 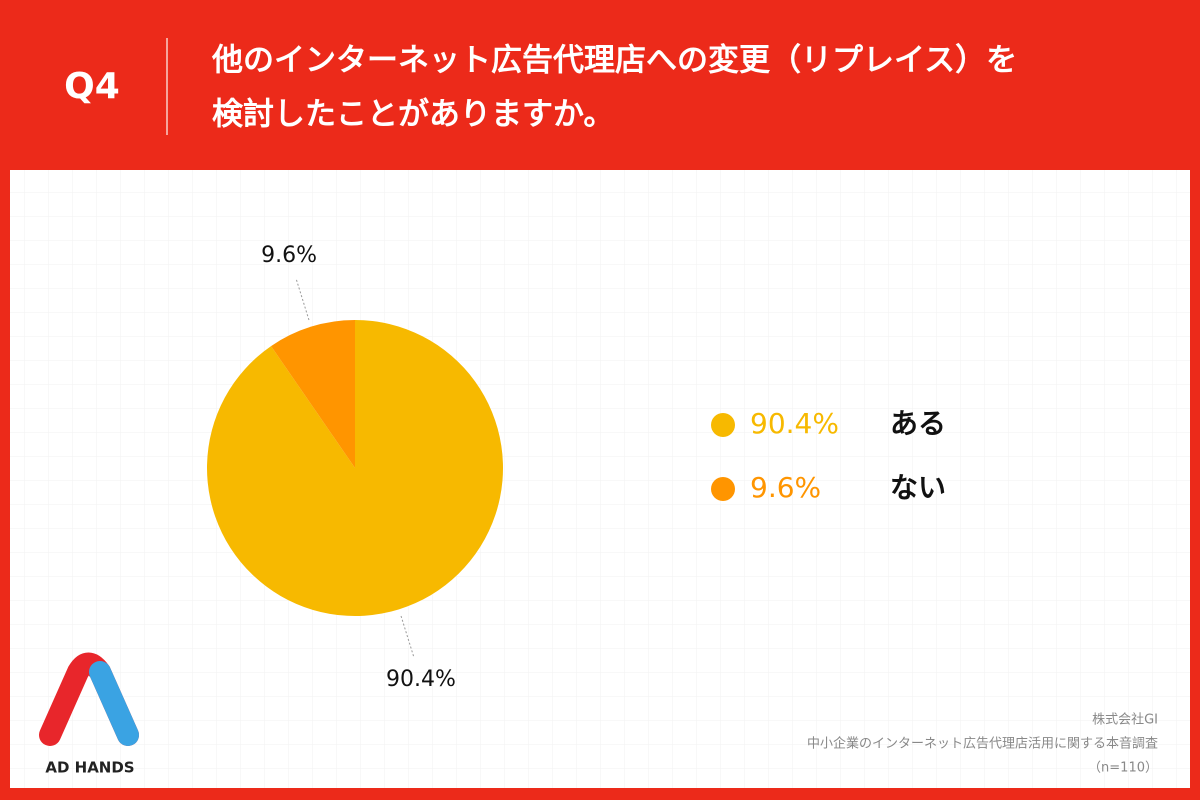 What do you see at coordinates (313, 394) in the screenshot?
I see `pie-slice` at bounding box center [313, 394].